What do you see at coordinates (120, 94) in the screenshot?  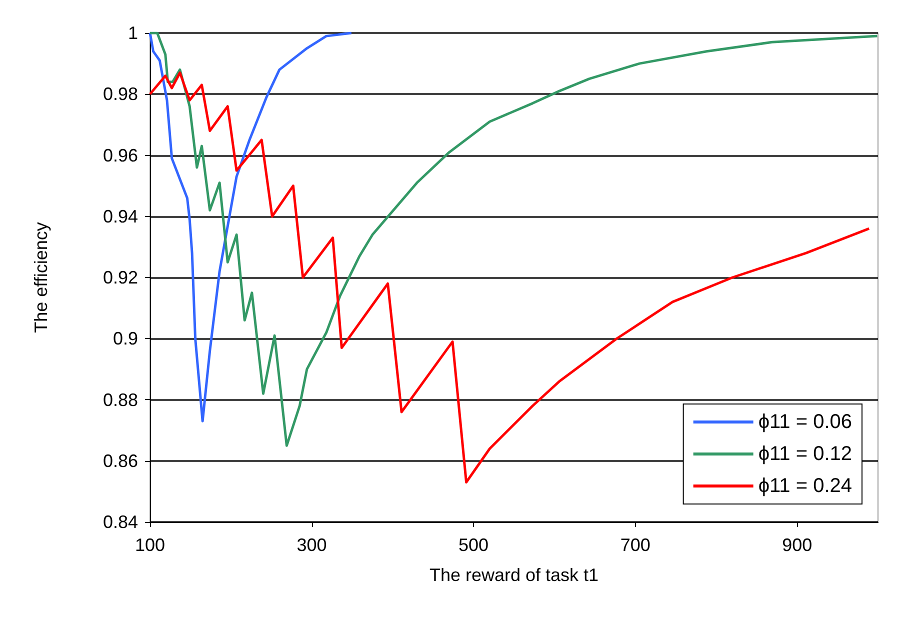 I see `y-tick-label: 0.98` at bounding box center [120, 94].